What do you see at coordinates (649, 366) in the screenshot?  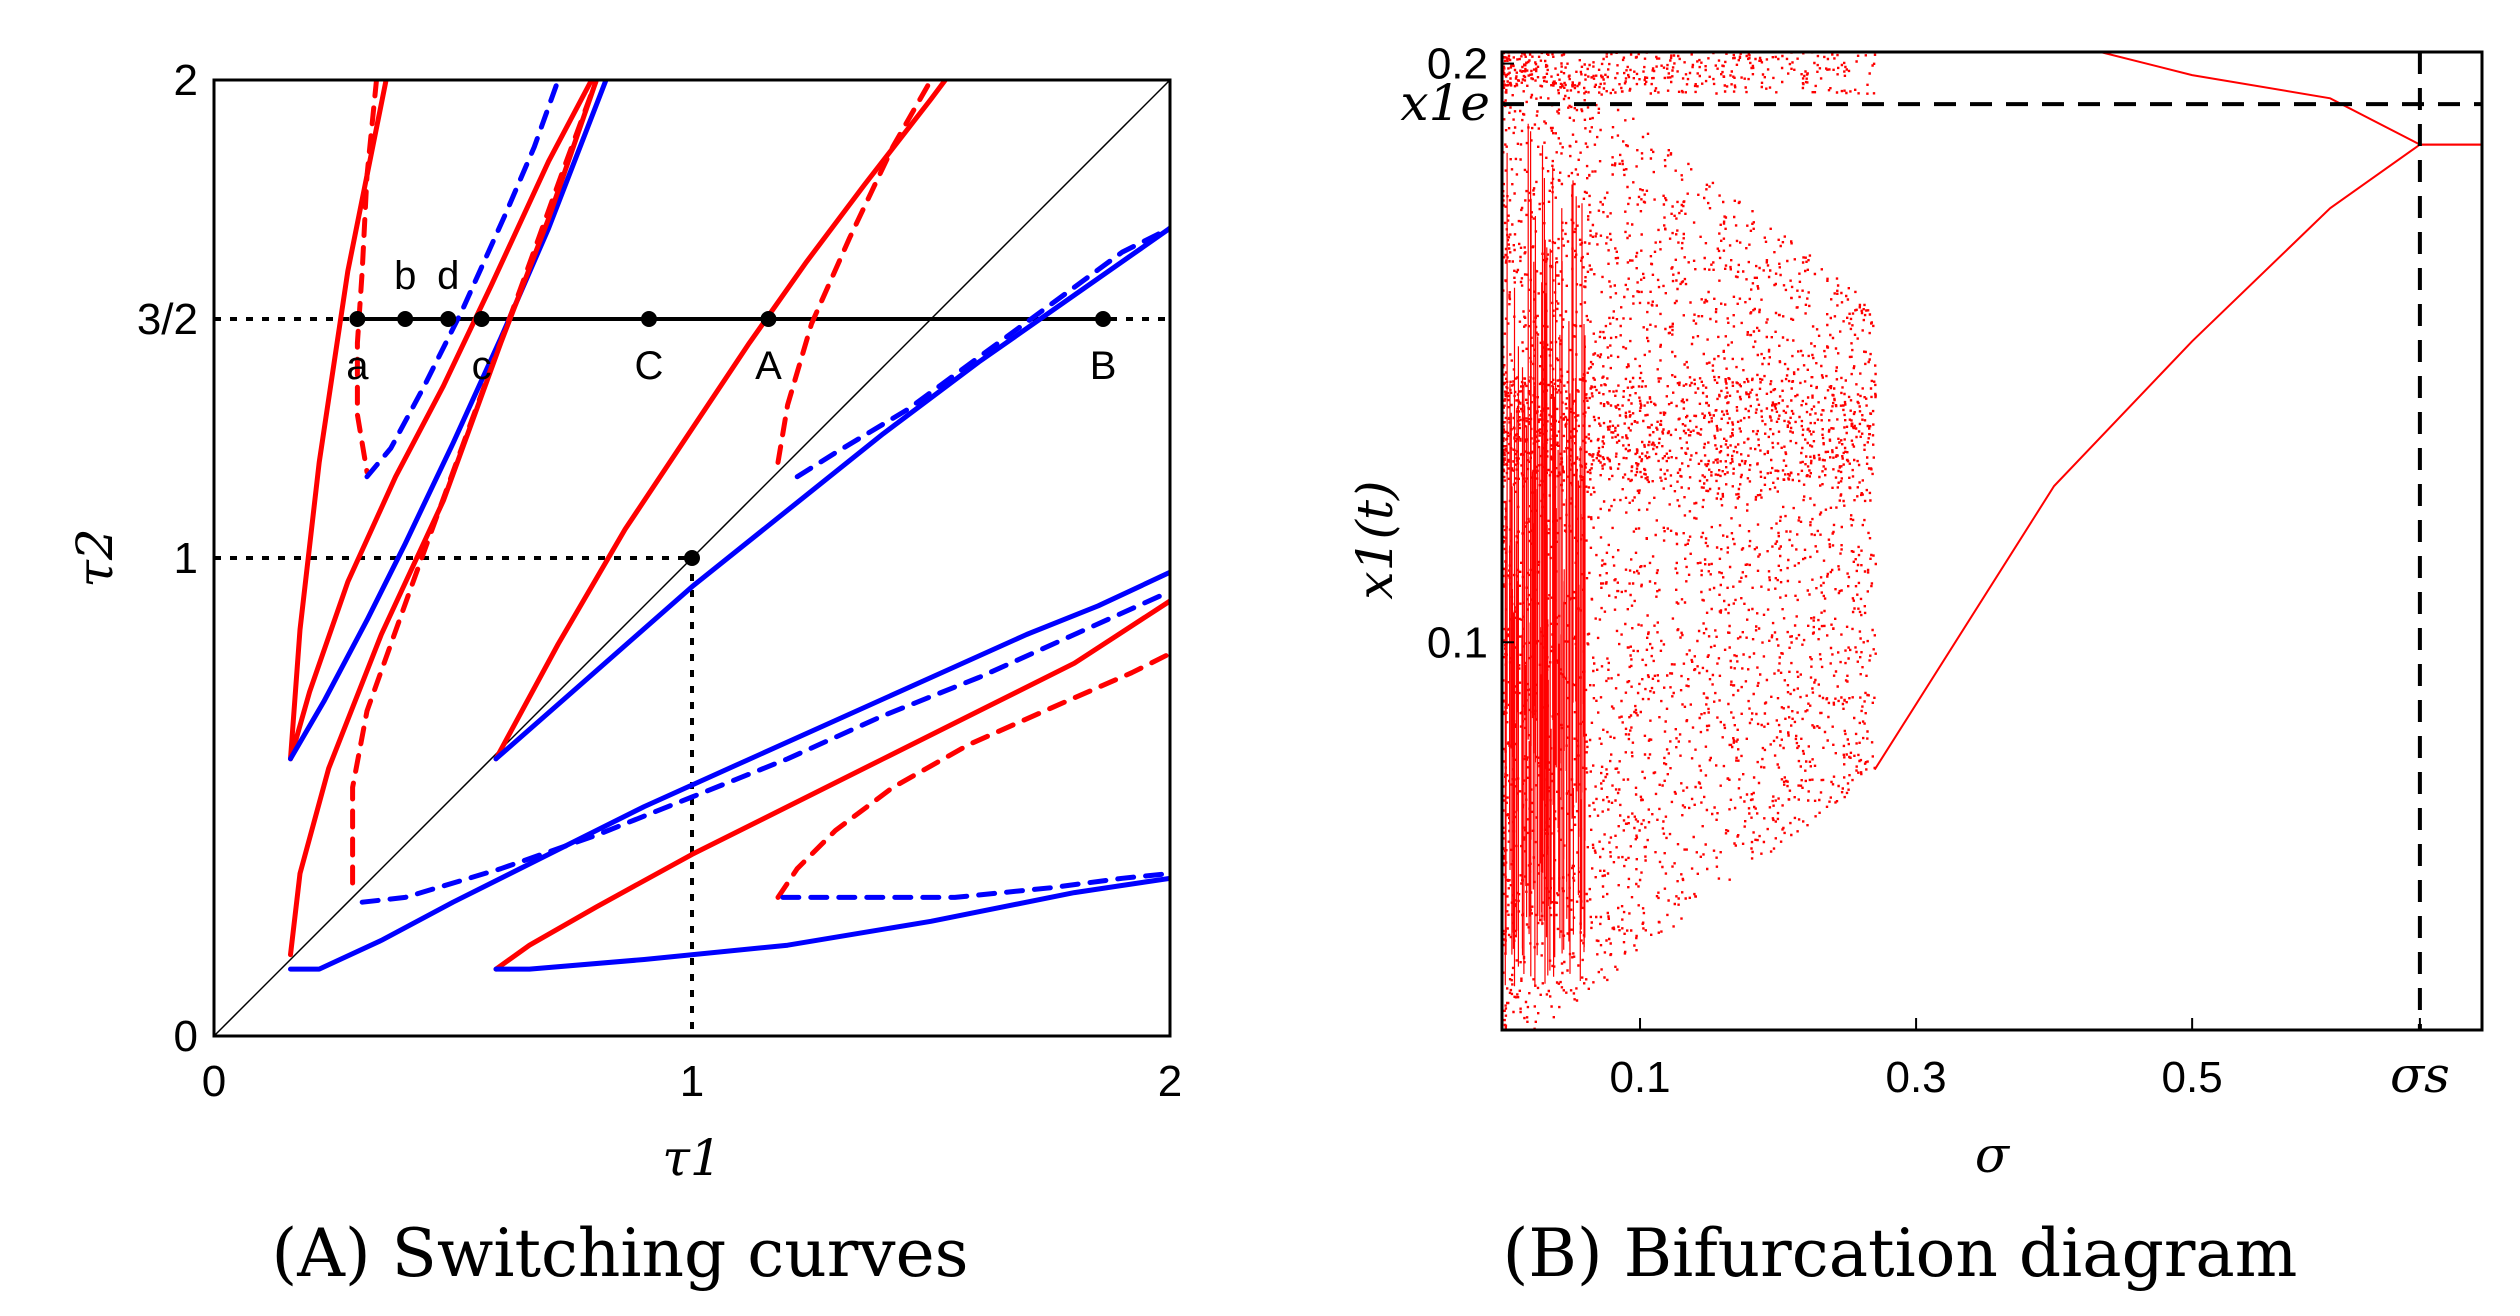 I see `point-label-C: C` at bounding box center [649, 366].